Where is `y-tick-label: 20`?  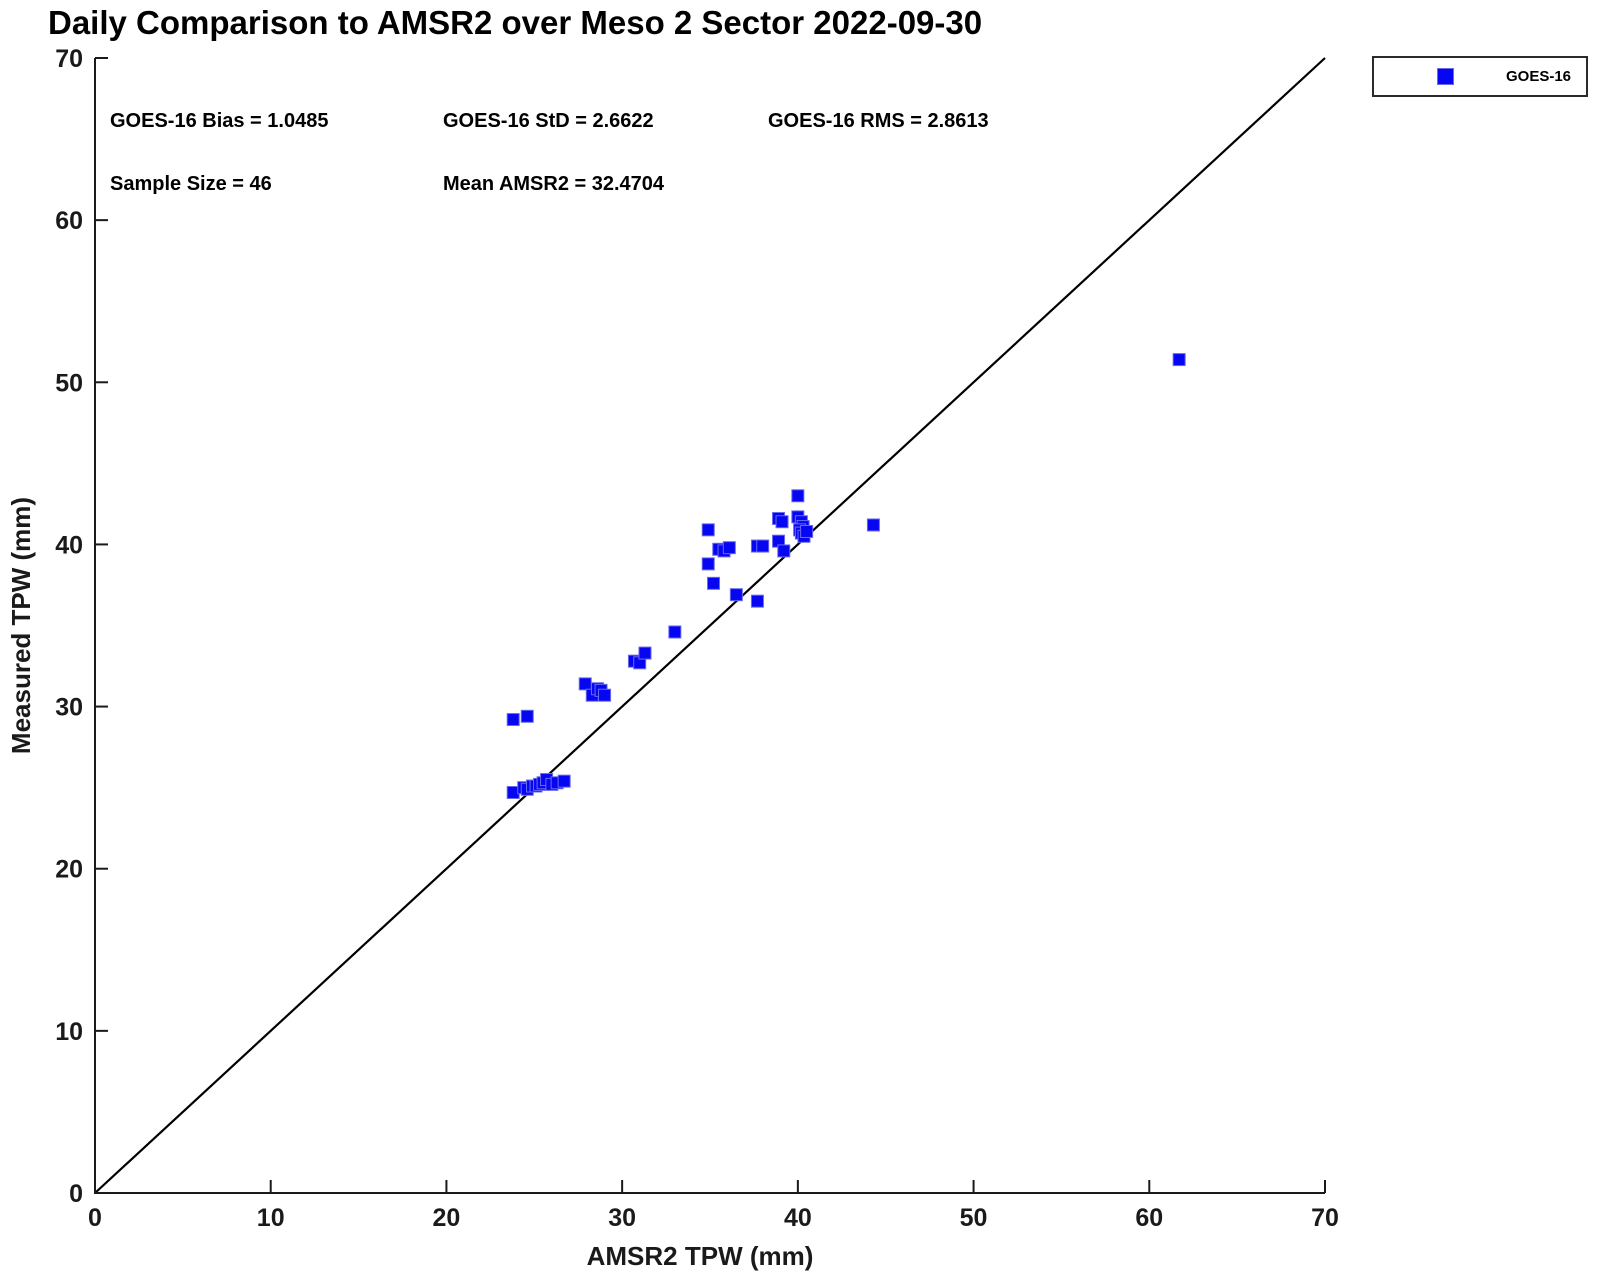
y-tick-label: 20 is located at coordinates (69, 870).